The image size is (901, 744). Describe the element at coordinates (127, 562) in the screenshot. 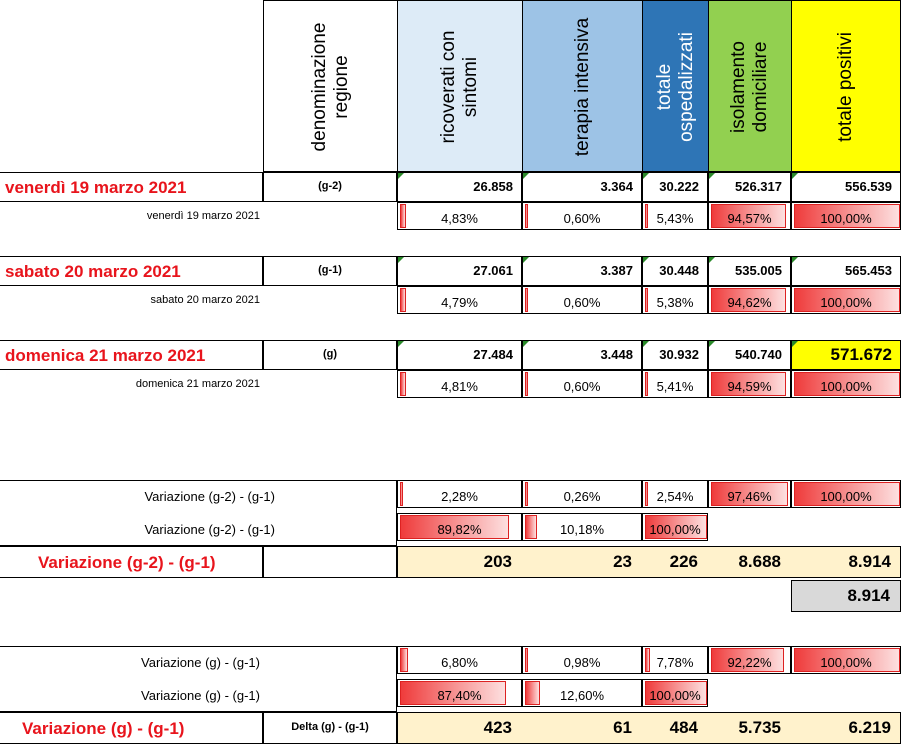

I see `var1-title: Variazione (g-2) - (g-1)` at that location.